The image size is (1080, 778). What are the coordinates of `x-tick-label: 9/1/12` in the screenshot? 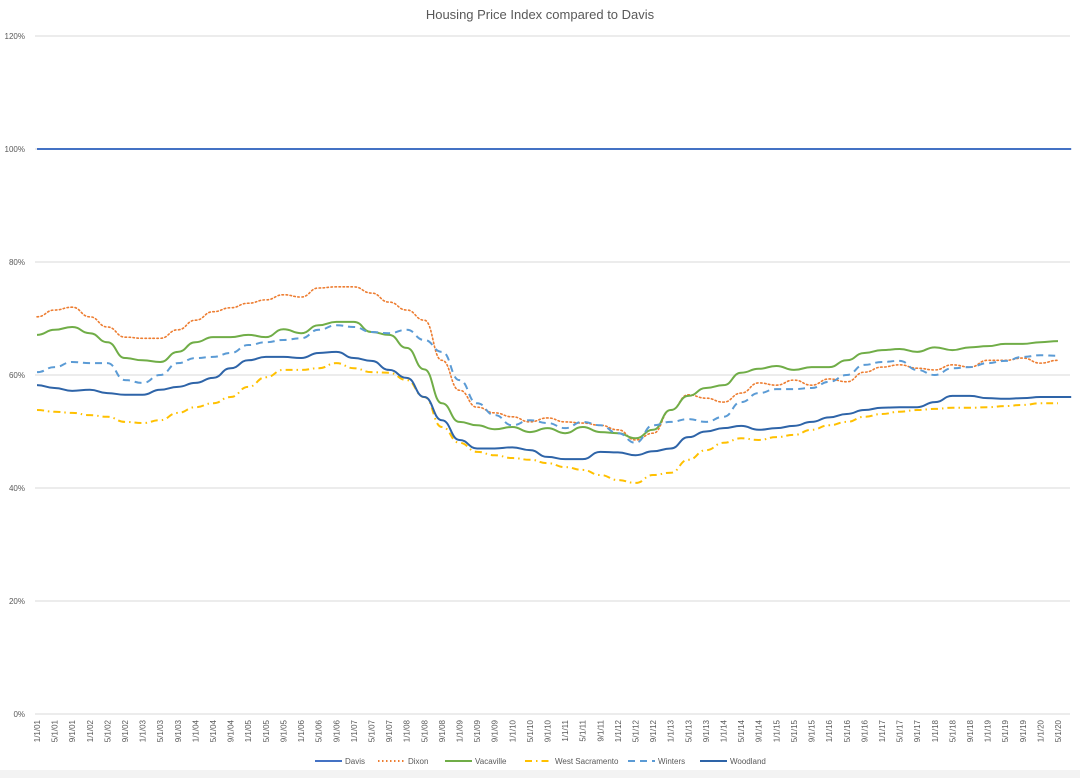 It's located at (653, 730).